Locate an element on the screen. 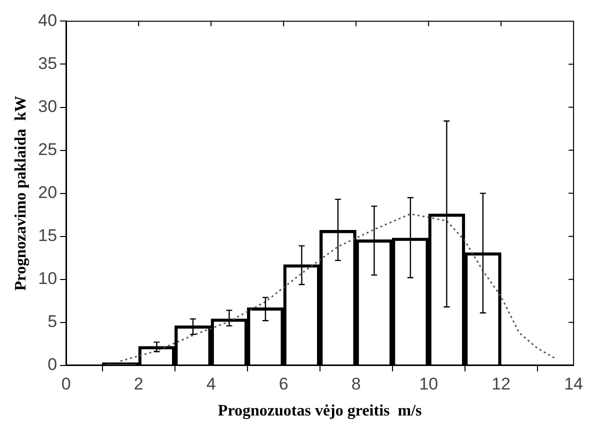 The width and height of the screenshot is (594, 433). y-tick-label: 10 is located at coordinates (48, 278).